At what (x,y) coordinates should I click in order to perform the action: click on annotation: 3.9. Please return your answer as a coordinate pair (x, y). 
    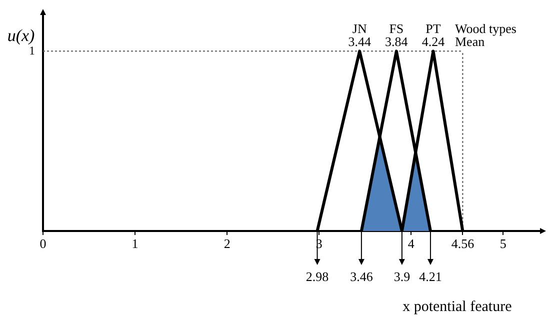
    Looking at the image, I should click on (402, 276).